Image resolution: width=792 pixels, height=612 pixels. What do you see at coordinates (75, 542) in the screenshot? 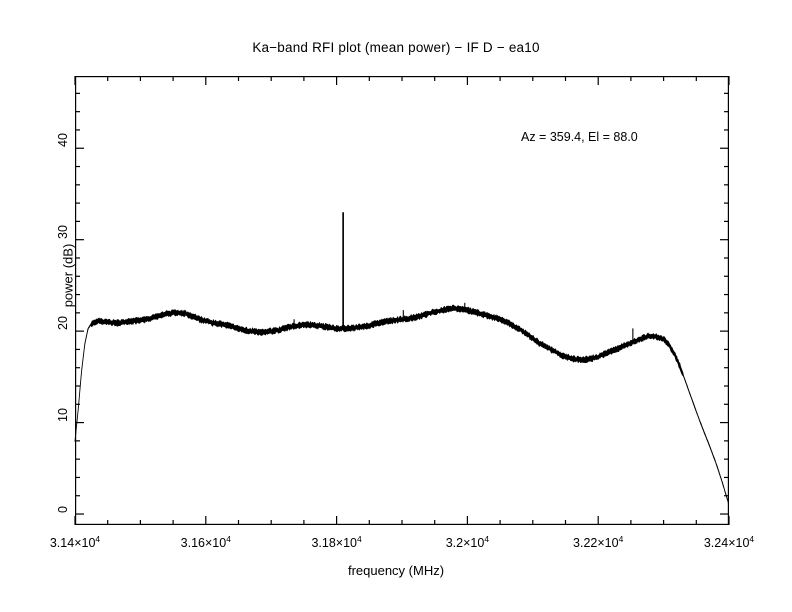
I see `x-tick-label: 3.14×10⁴` at bounding box center [75, 542].